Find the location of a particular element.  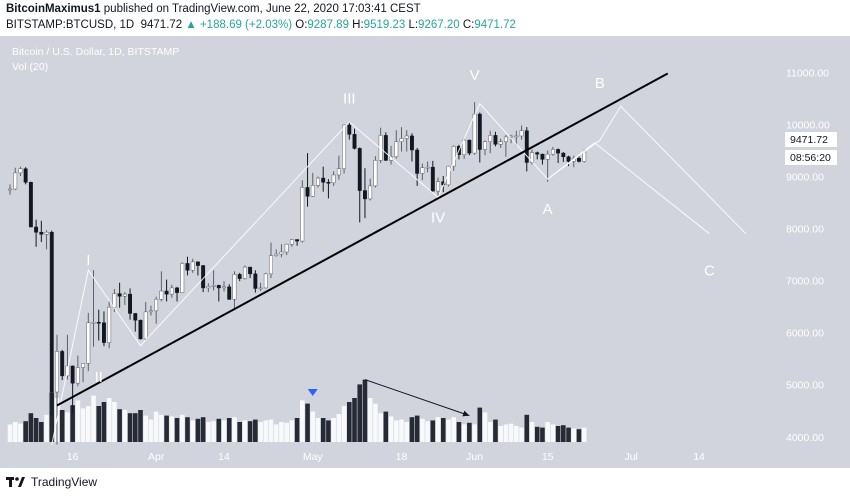

wave-label: B is located at coordinates (600, 83).